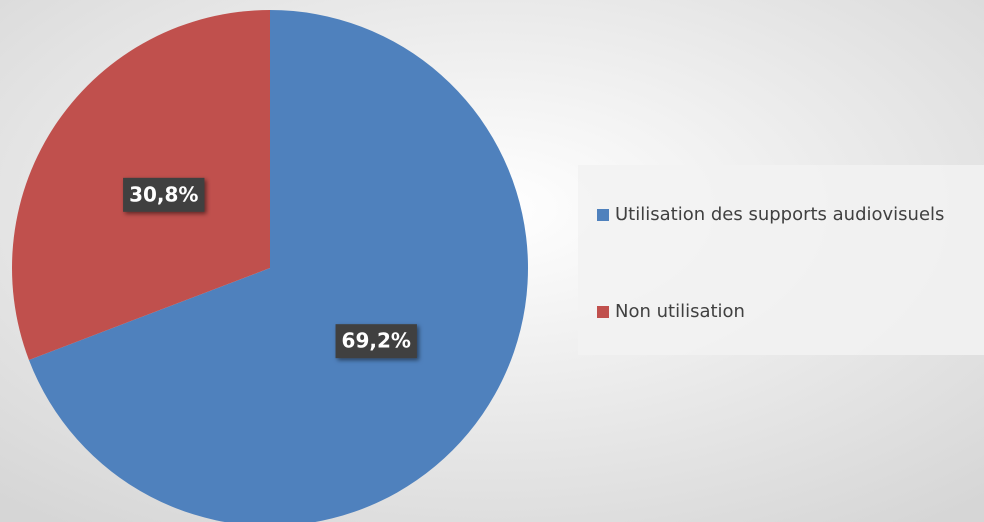 This screenshot has width=984, height=522. I want to click on data-label-text: 69,2%, so click(376, 341).